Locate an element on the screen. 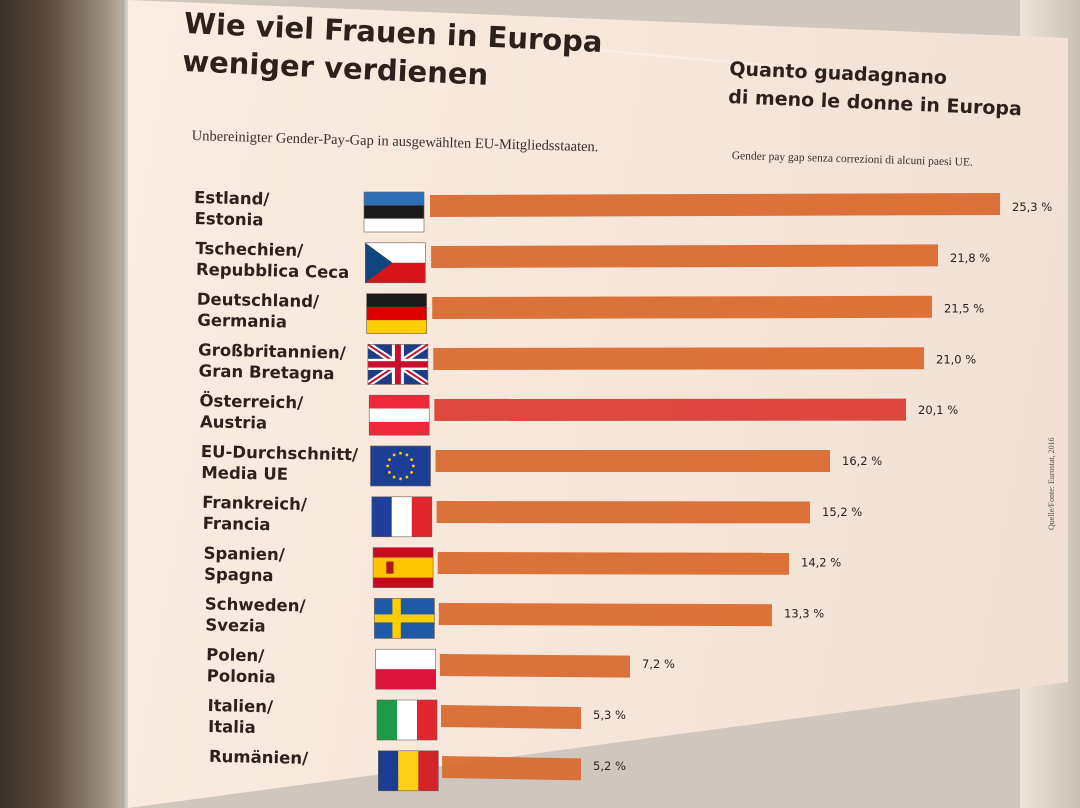  category-label-line1: Italien/ is located at coordinates (240, 706).